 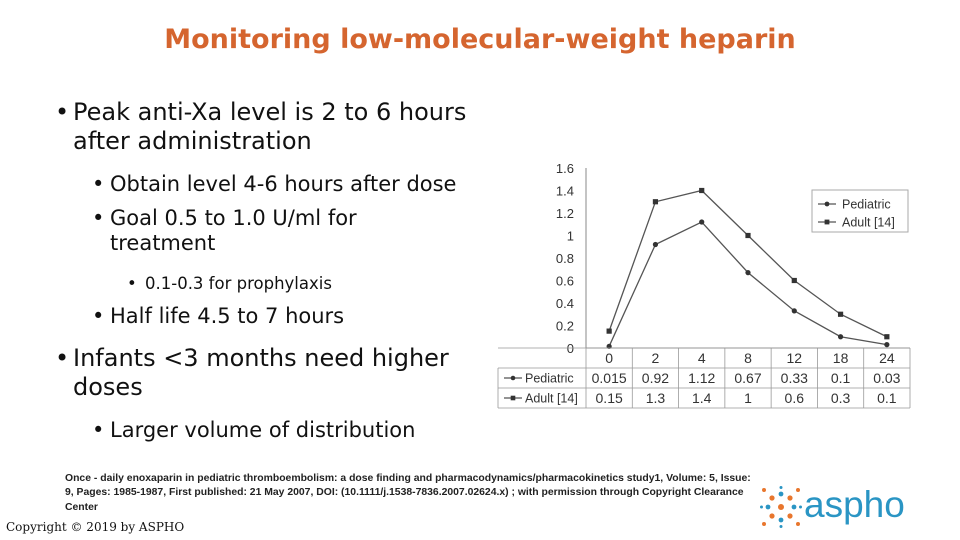 I want to click on table-cell-value: 0.015, so click(x=609, y=378).